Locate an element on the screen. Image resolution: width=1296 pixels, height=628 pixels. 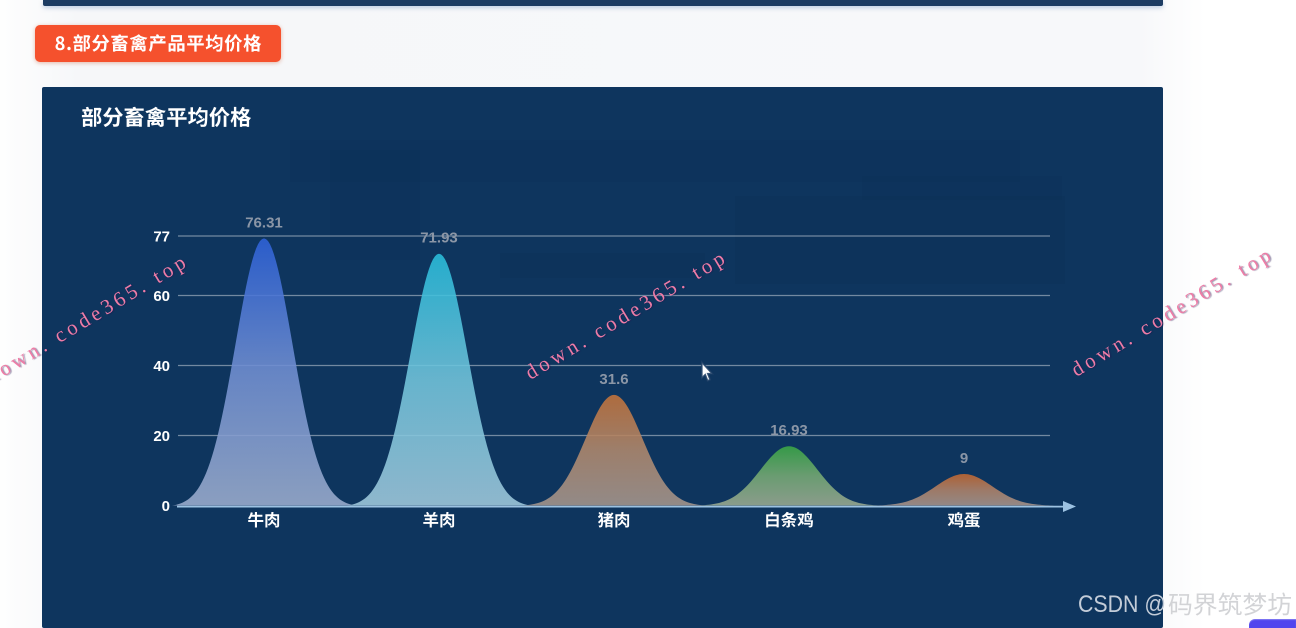
svg-text: 31.6 is located at coordinates (613, 379).